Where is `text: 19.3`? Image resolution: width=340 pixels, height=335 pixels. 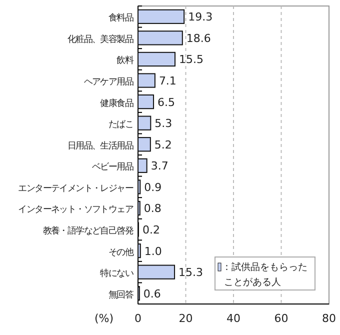
text: 19.3 is located at coordinates (200, 17).